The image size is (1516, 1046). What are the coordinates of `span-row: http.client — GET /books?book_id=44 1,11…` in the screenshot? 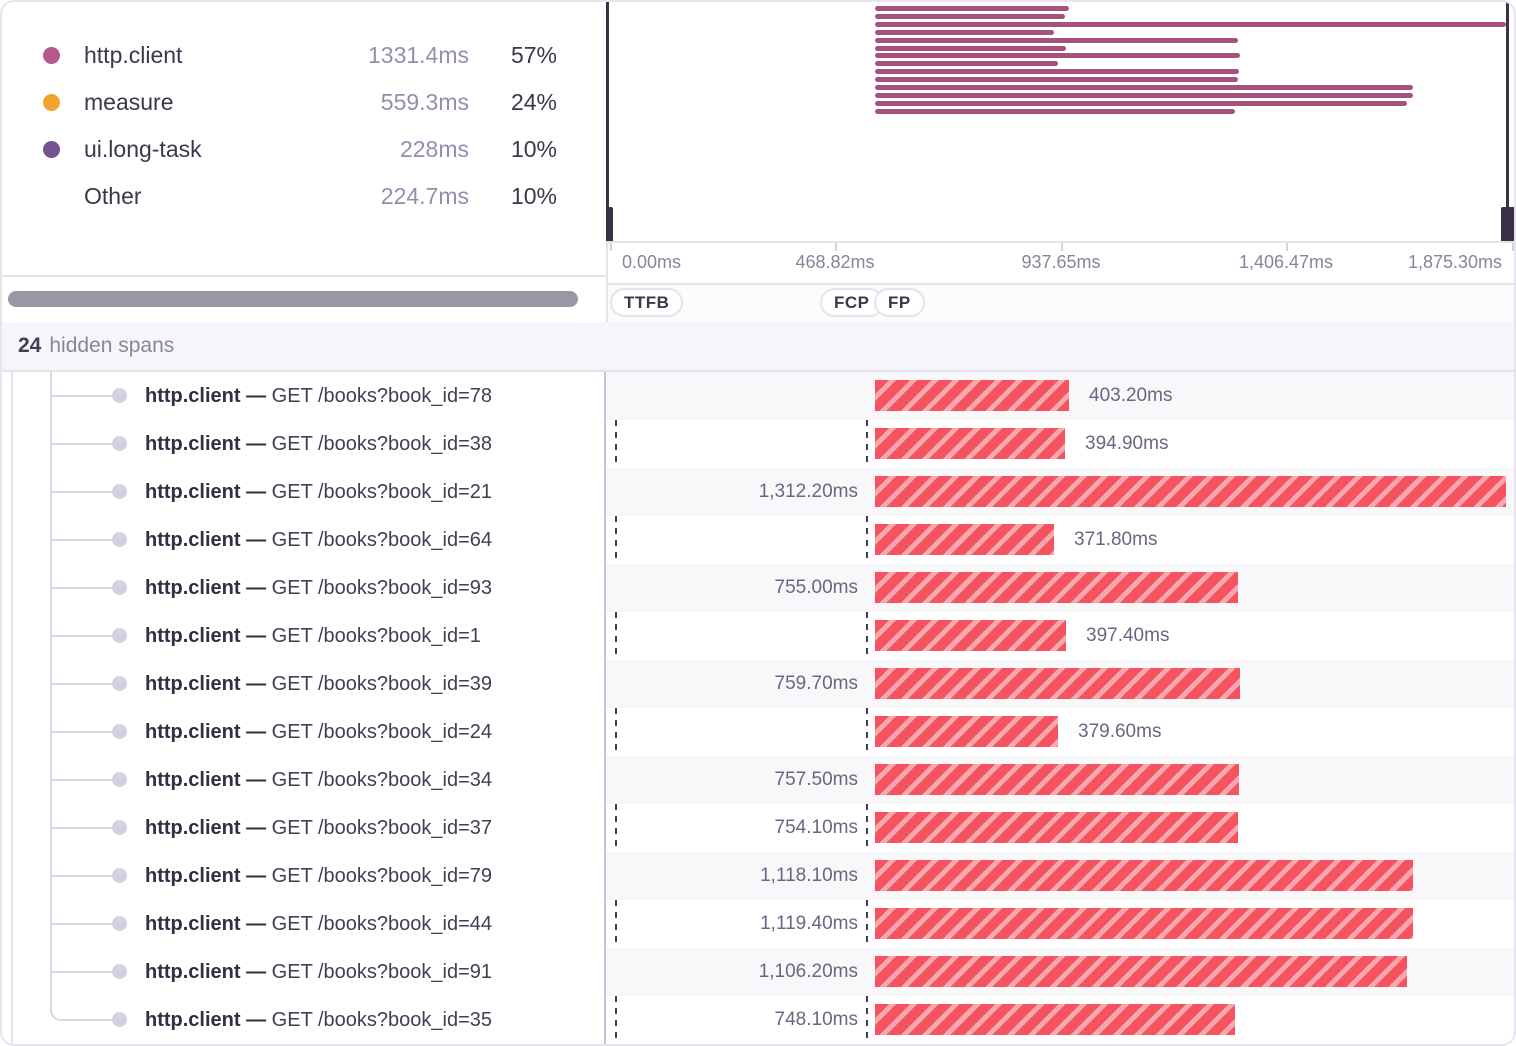 It's located at (758, 924).